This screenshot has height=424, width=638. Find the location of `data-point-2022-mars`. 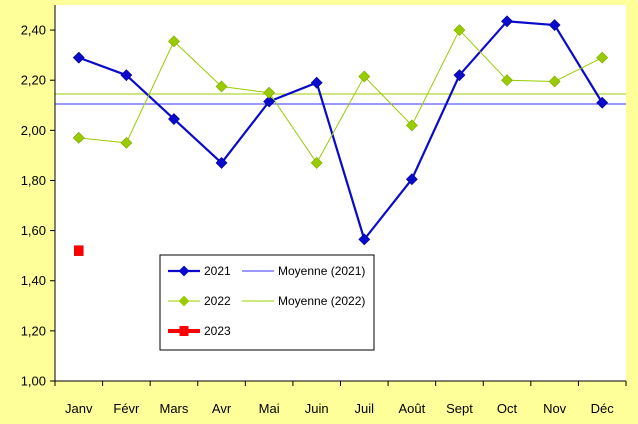

data-point-2022-mars is located at coordinates (174, 41).